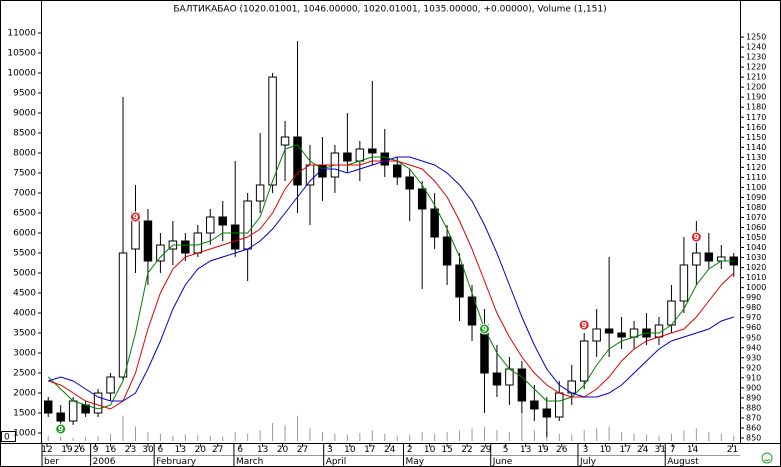  Describe the element at coordinates (756, 287) in the screenshot. I see `y2-tick-label: 1000` at that location.